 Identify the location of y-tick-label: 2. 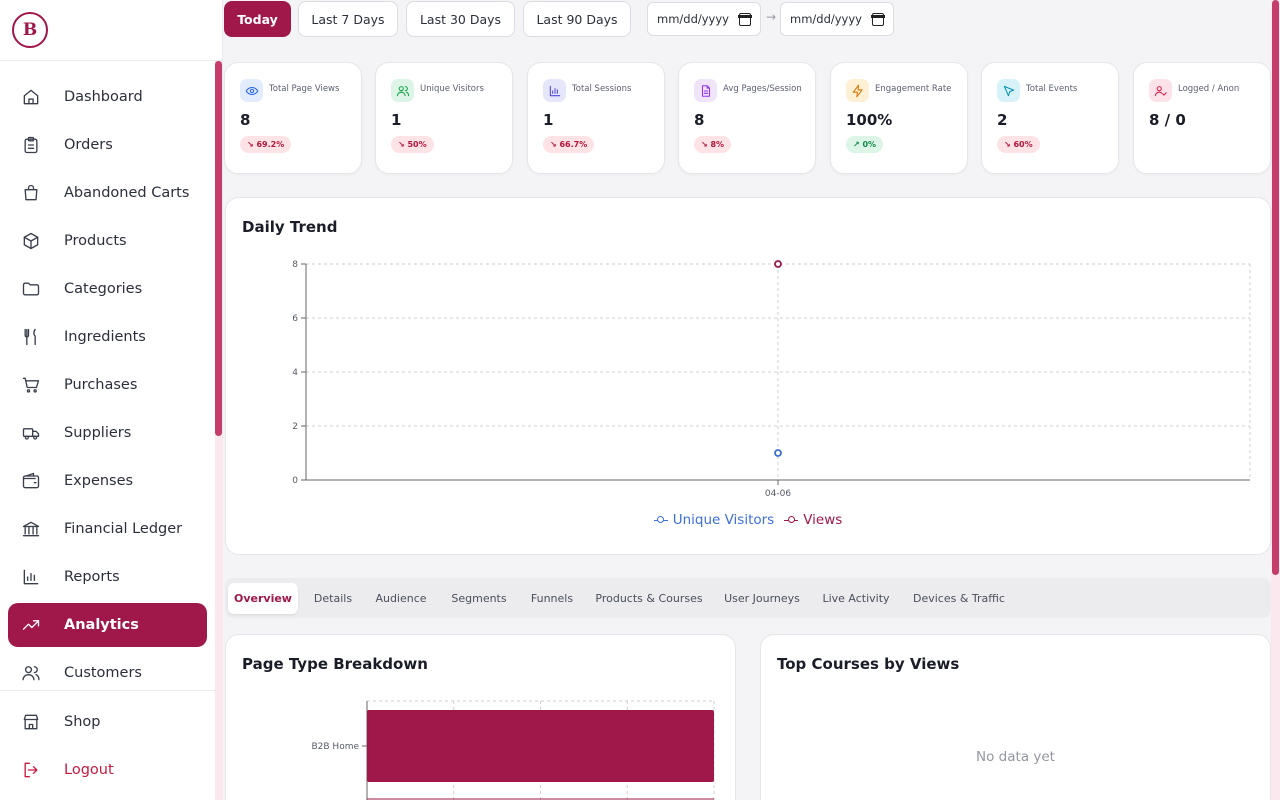
(295, 427).